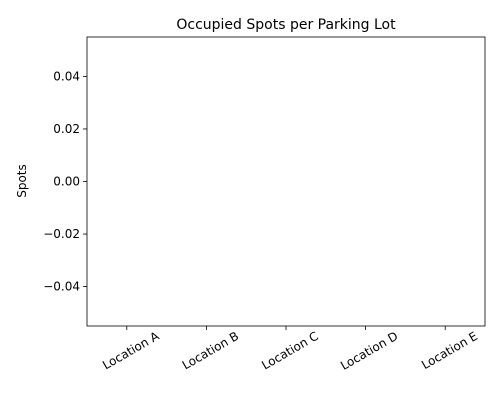 The width and height of the screenshot is (500, 405). Describe the element at coordinates (66, 76) in the screenshot. I see `y-tick-label: 0.04` at that location.